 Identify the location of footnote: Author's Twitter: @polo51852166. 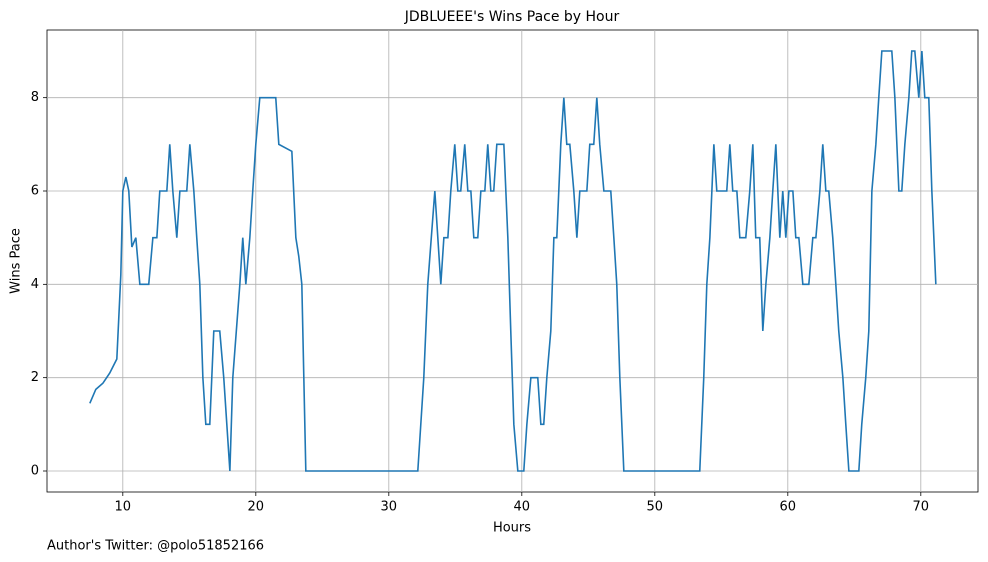
(155, 546).